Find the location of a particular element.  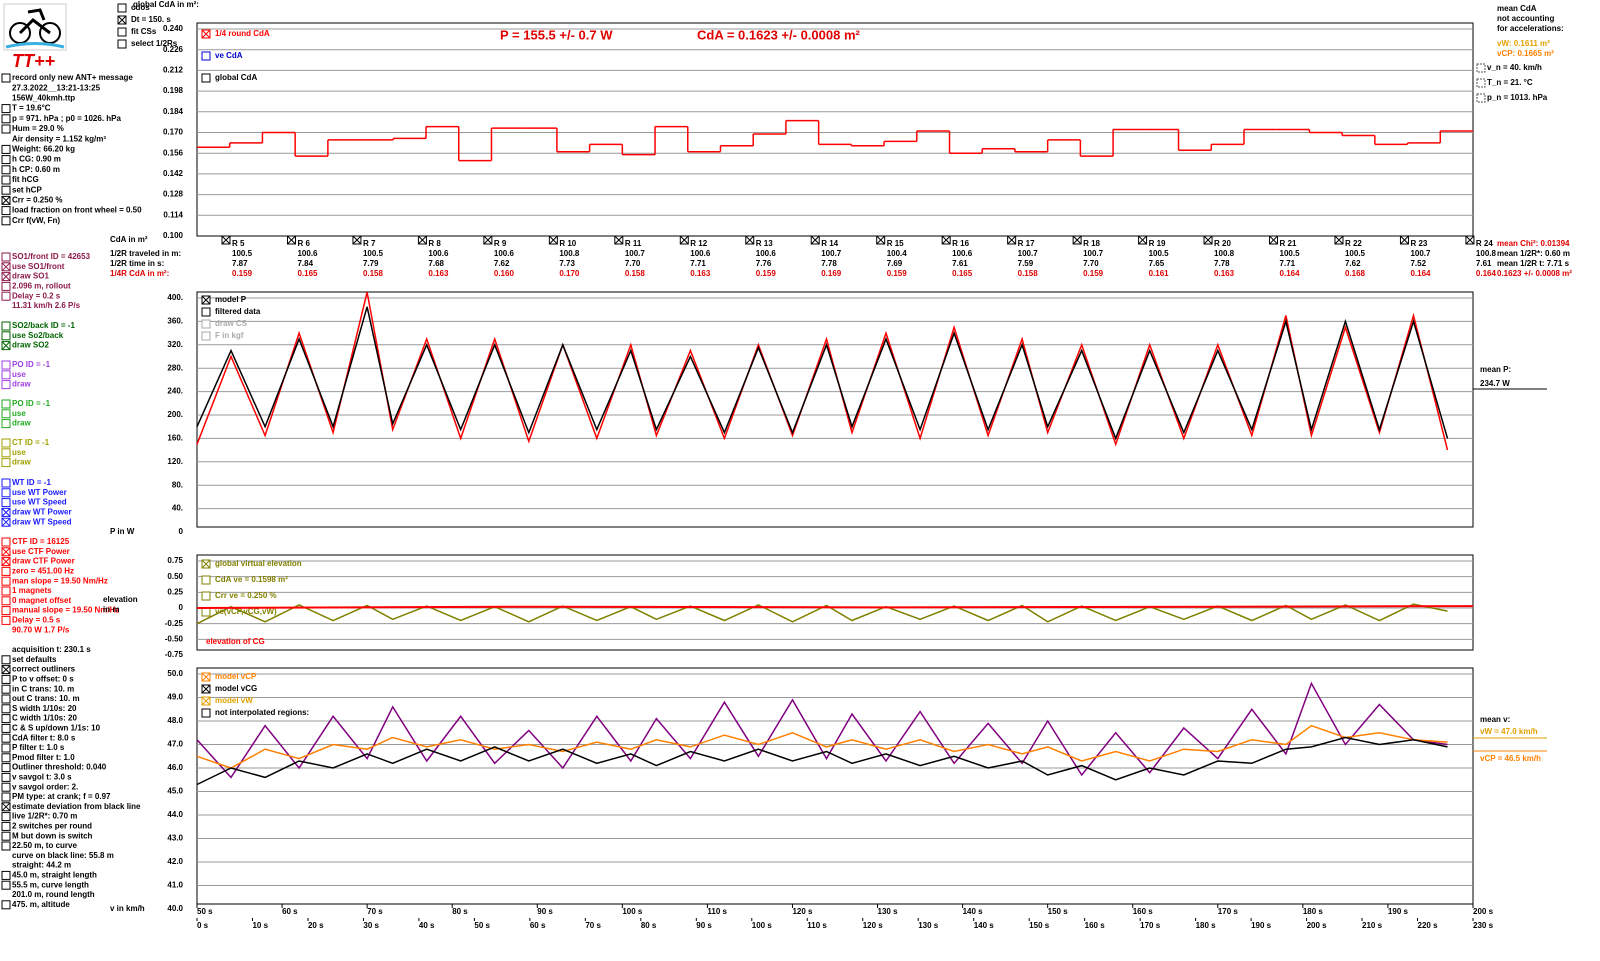

y-tick-label: 42.0 is located at coordinates (175, 861).